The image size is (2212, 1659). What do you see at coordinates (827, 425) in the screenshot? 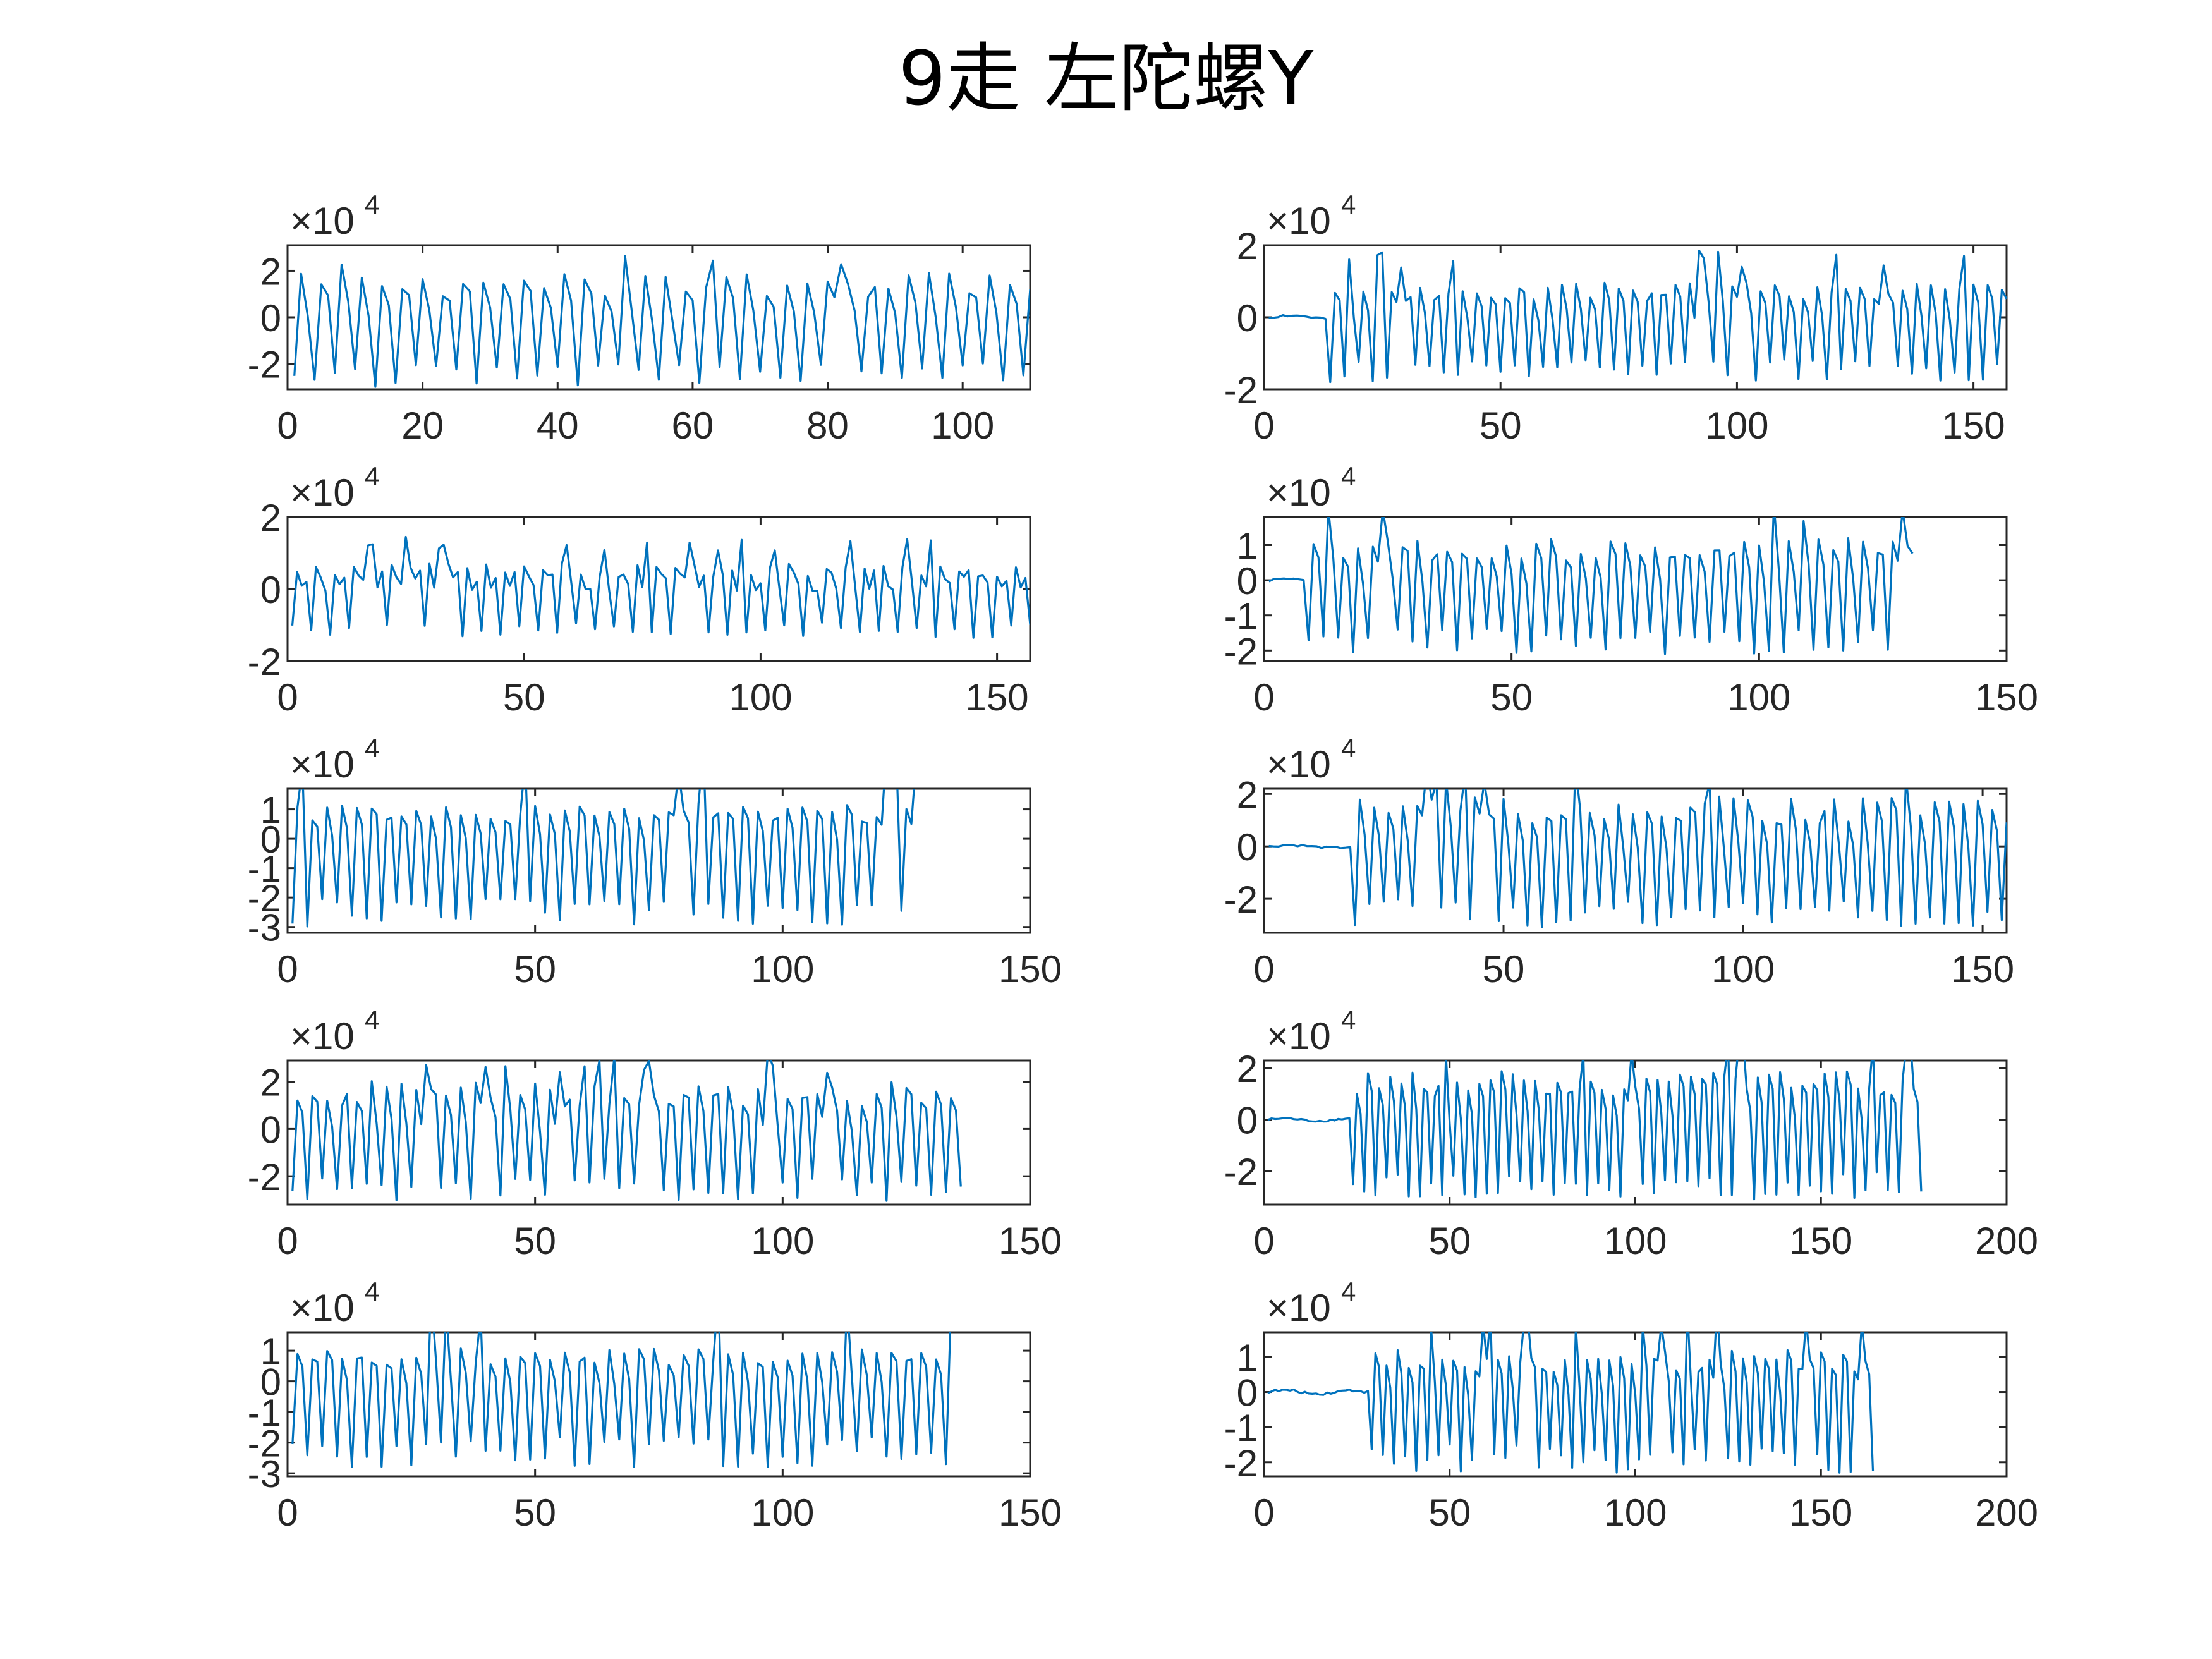
I see `x-tick-label: 80` at bounding box center [827, 425].